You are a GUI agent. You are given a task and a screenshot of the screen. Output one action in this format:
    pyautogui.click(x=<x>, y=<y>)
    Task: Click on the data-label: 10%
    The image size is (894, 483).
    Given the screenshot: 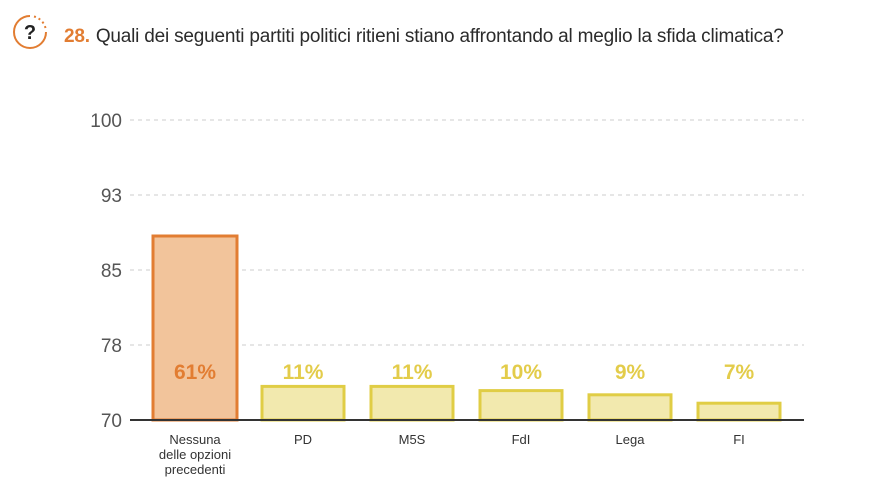 What is the action you would take?
    pyautogui.click(x=521, y=372)
    